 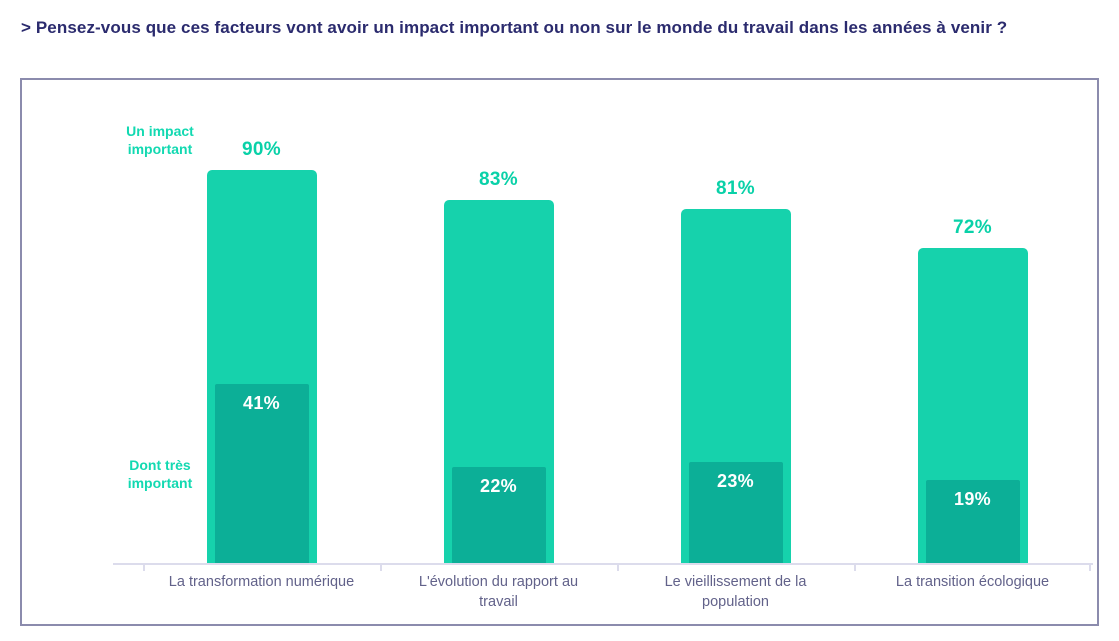 What do you see at coordinates (735, 481) in the screenshot?
I see `bar-subset-value: 23%` at bounding box center [735, 481].